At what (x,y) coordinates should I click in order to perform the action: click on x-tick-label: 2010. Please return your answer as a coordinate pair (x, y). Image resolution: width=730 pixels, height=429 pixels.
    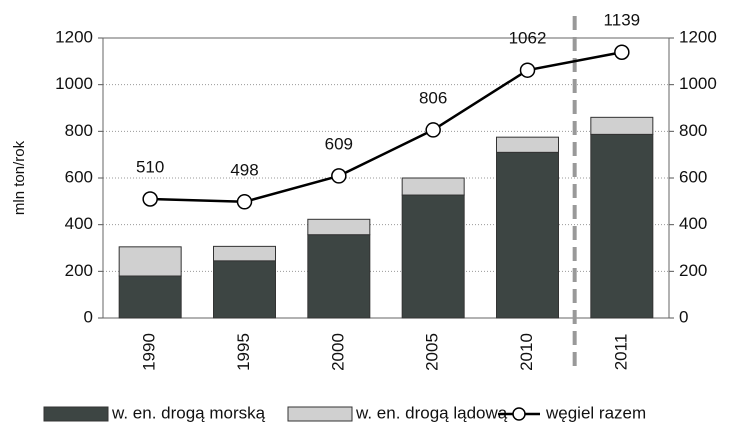
    Looking at the image, I should click on (526, 352).